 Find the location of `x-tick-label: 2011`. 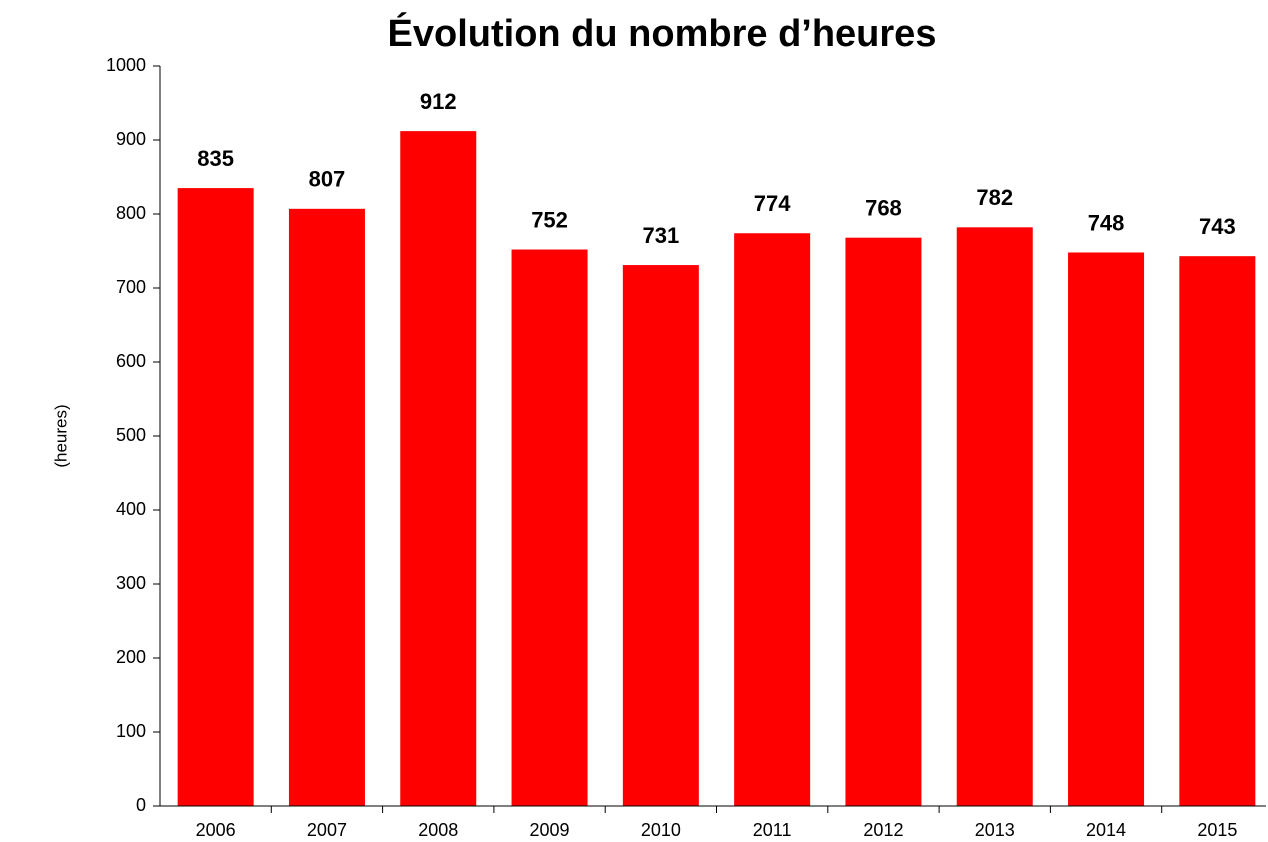

x-tick-label: 2011 is located at coordinates (772, 830).